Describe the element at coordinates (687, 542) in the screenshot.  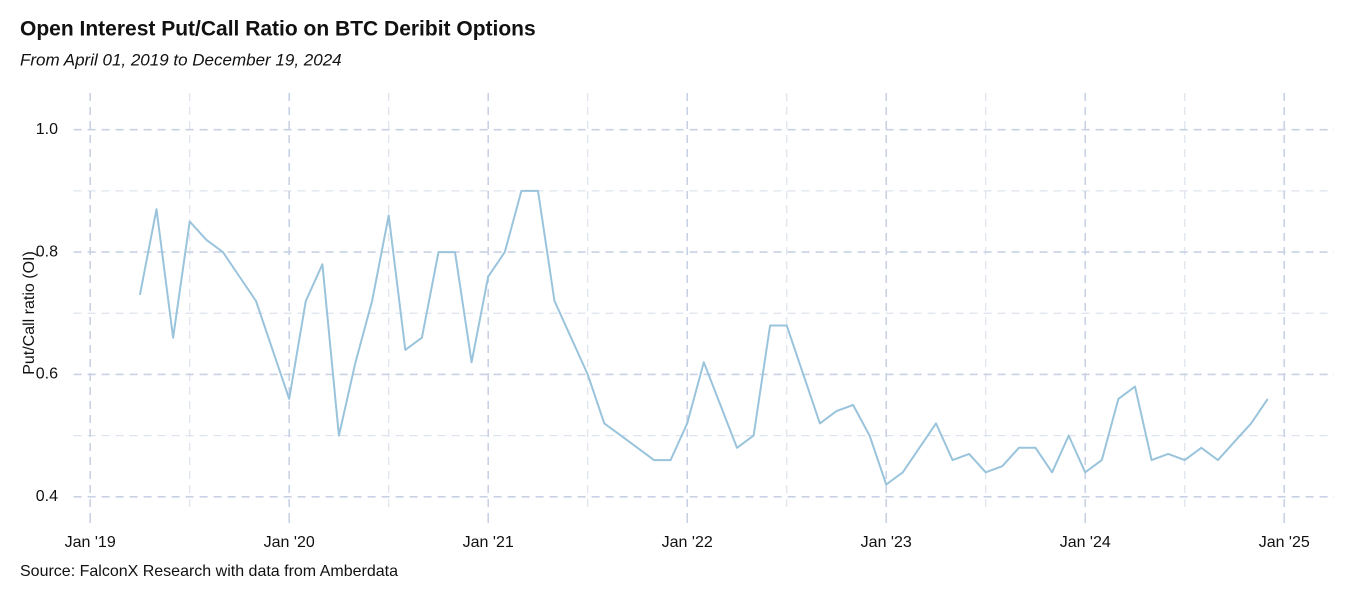
I see `x-tick-label: Jan '22` at that location.